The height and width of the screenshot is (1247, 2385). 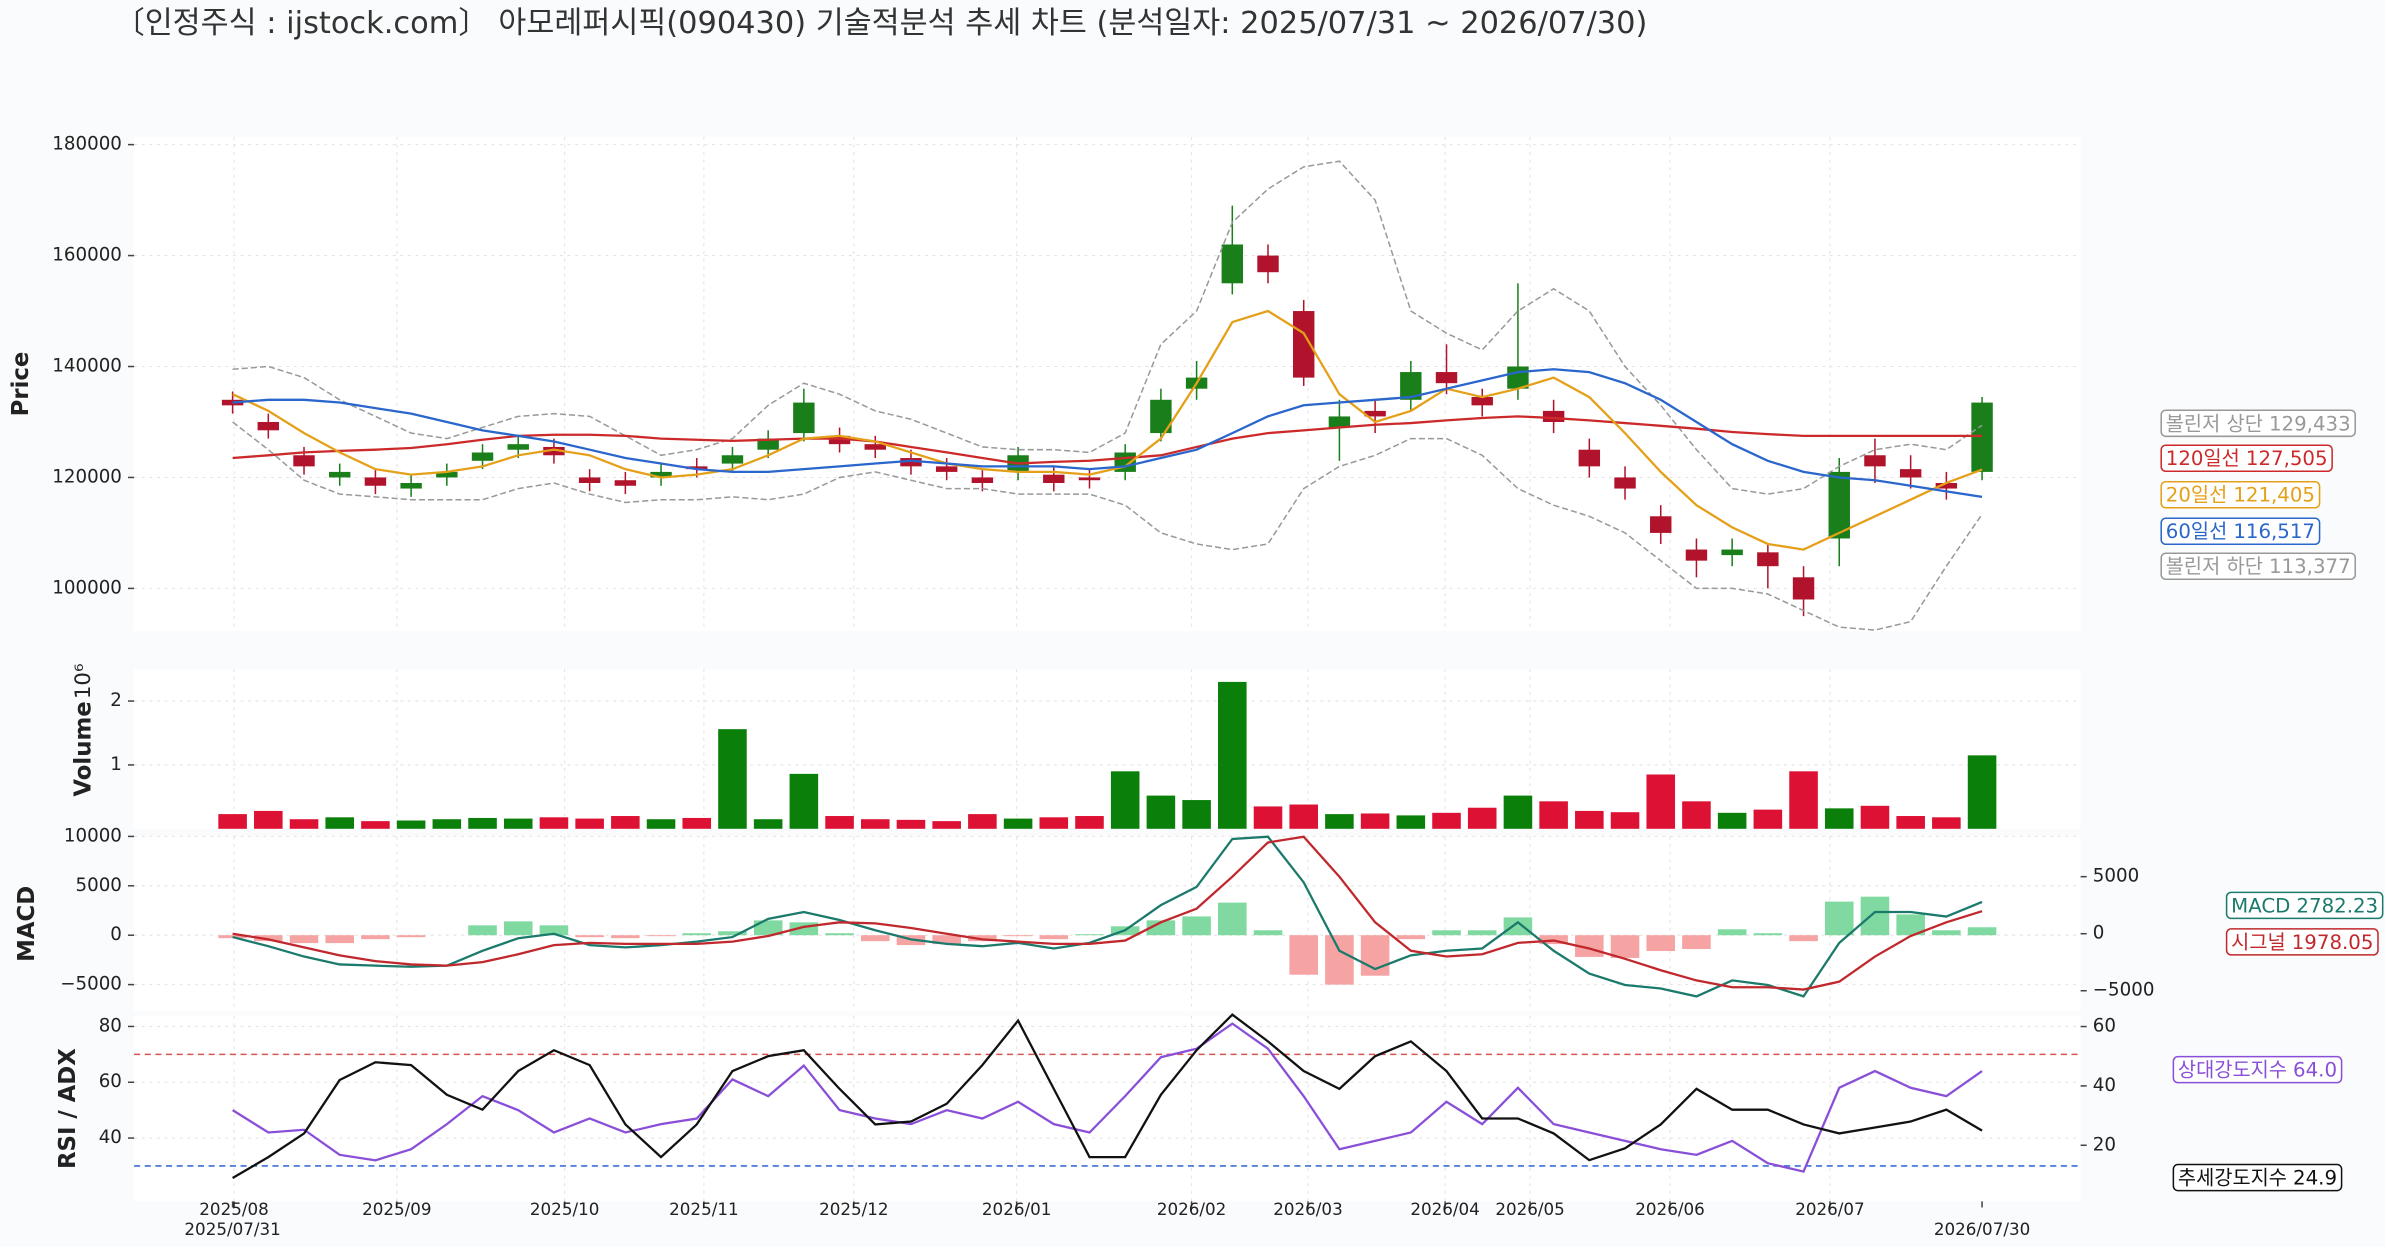 What do you see at coordinates (68, 1108) in the screenshot?
I see `y-axis-label: RSI / ADX` at bounding box center [68, 1108].